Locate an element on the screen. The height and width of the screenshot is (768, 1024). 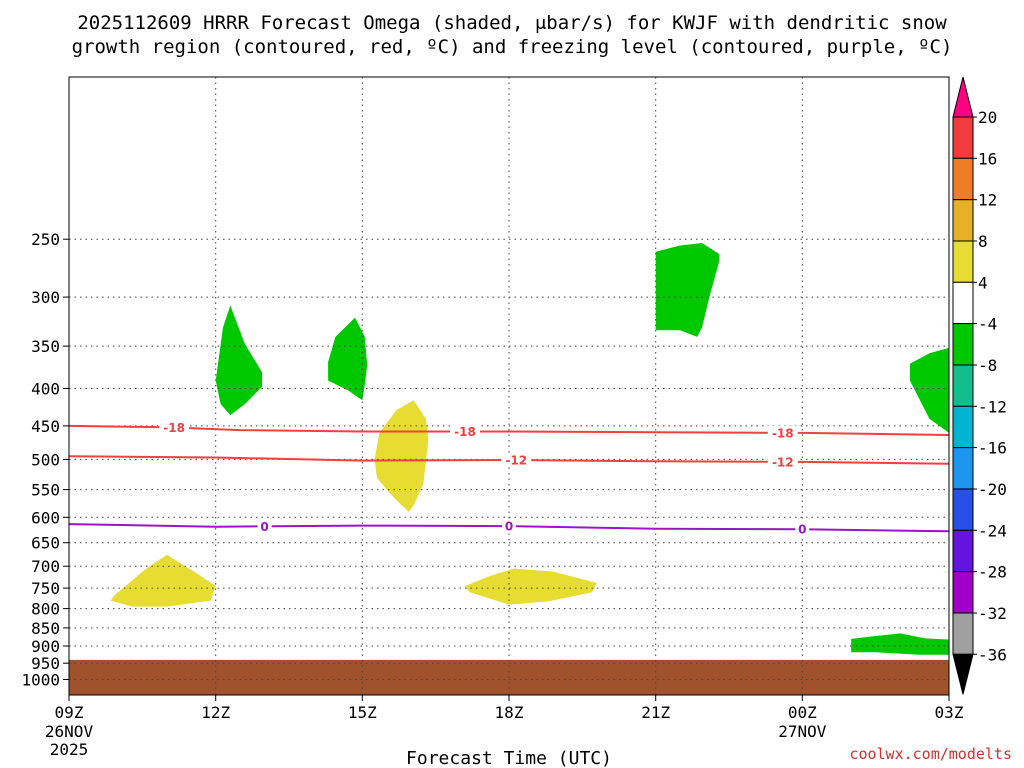
y-tick-label-500: 500 is located at coordinates (45, 459).